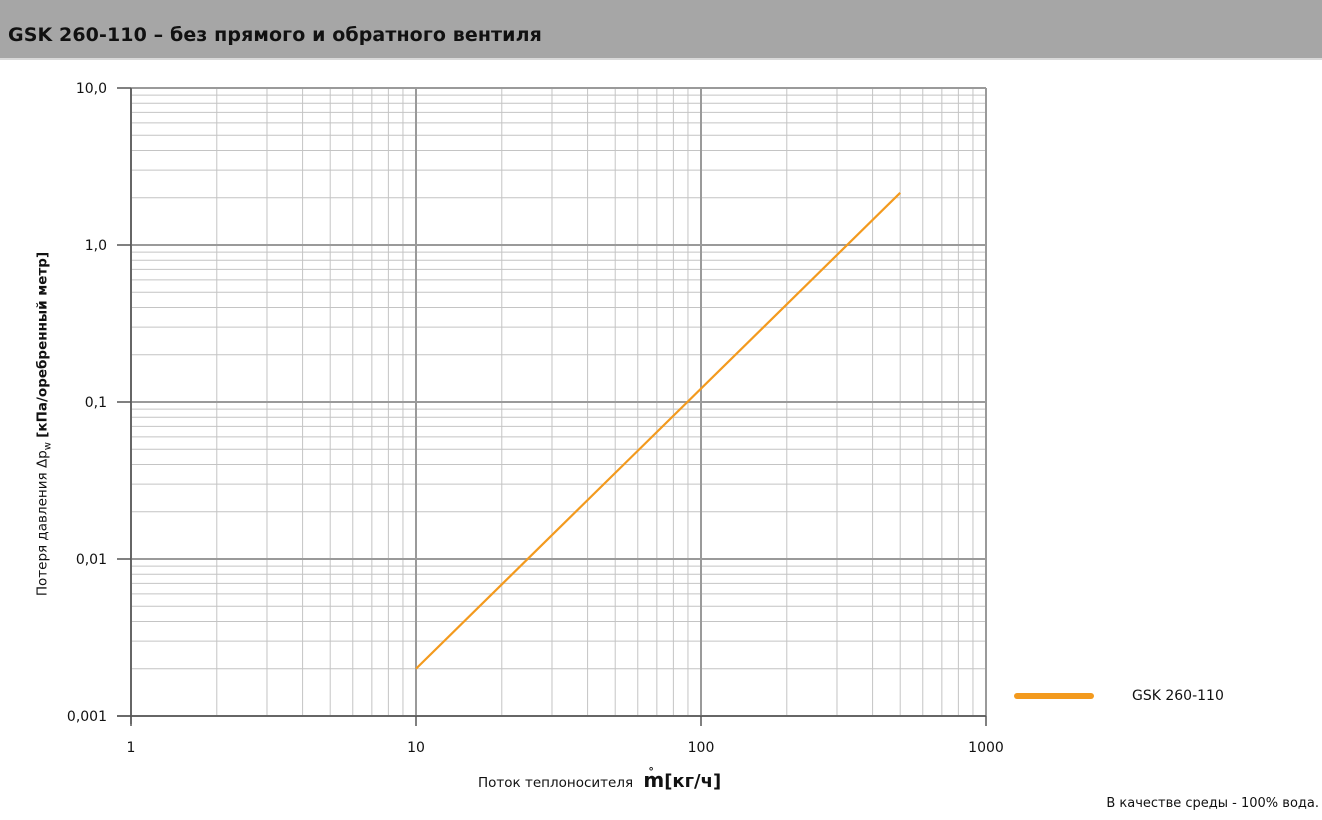 The width and height of the screenshot is (1322, 820). I want to click on x-axis-title-symbol: m, so click(654, 780).